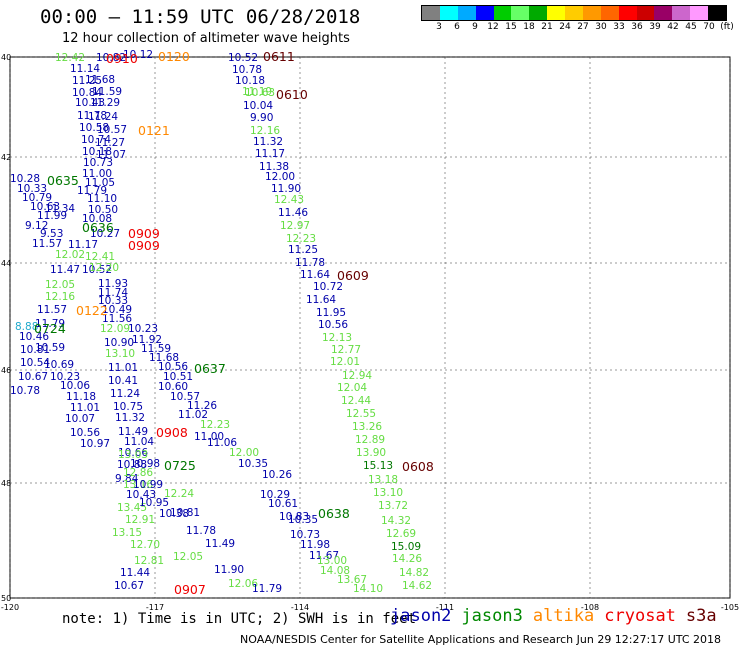 This screenshot has height=650, width=740. What do you see at coordinates (202, 406) in the screenshot?
I see `wave-height-value: 11.26` at bounding box center [202, 406].